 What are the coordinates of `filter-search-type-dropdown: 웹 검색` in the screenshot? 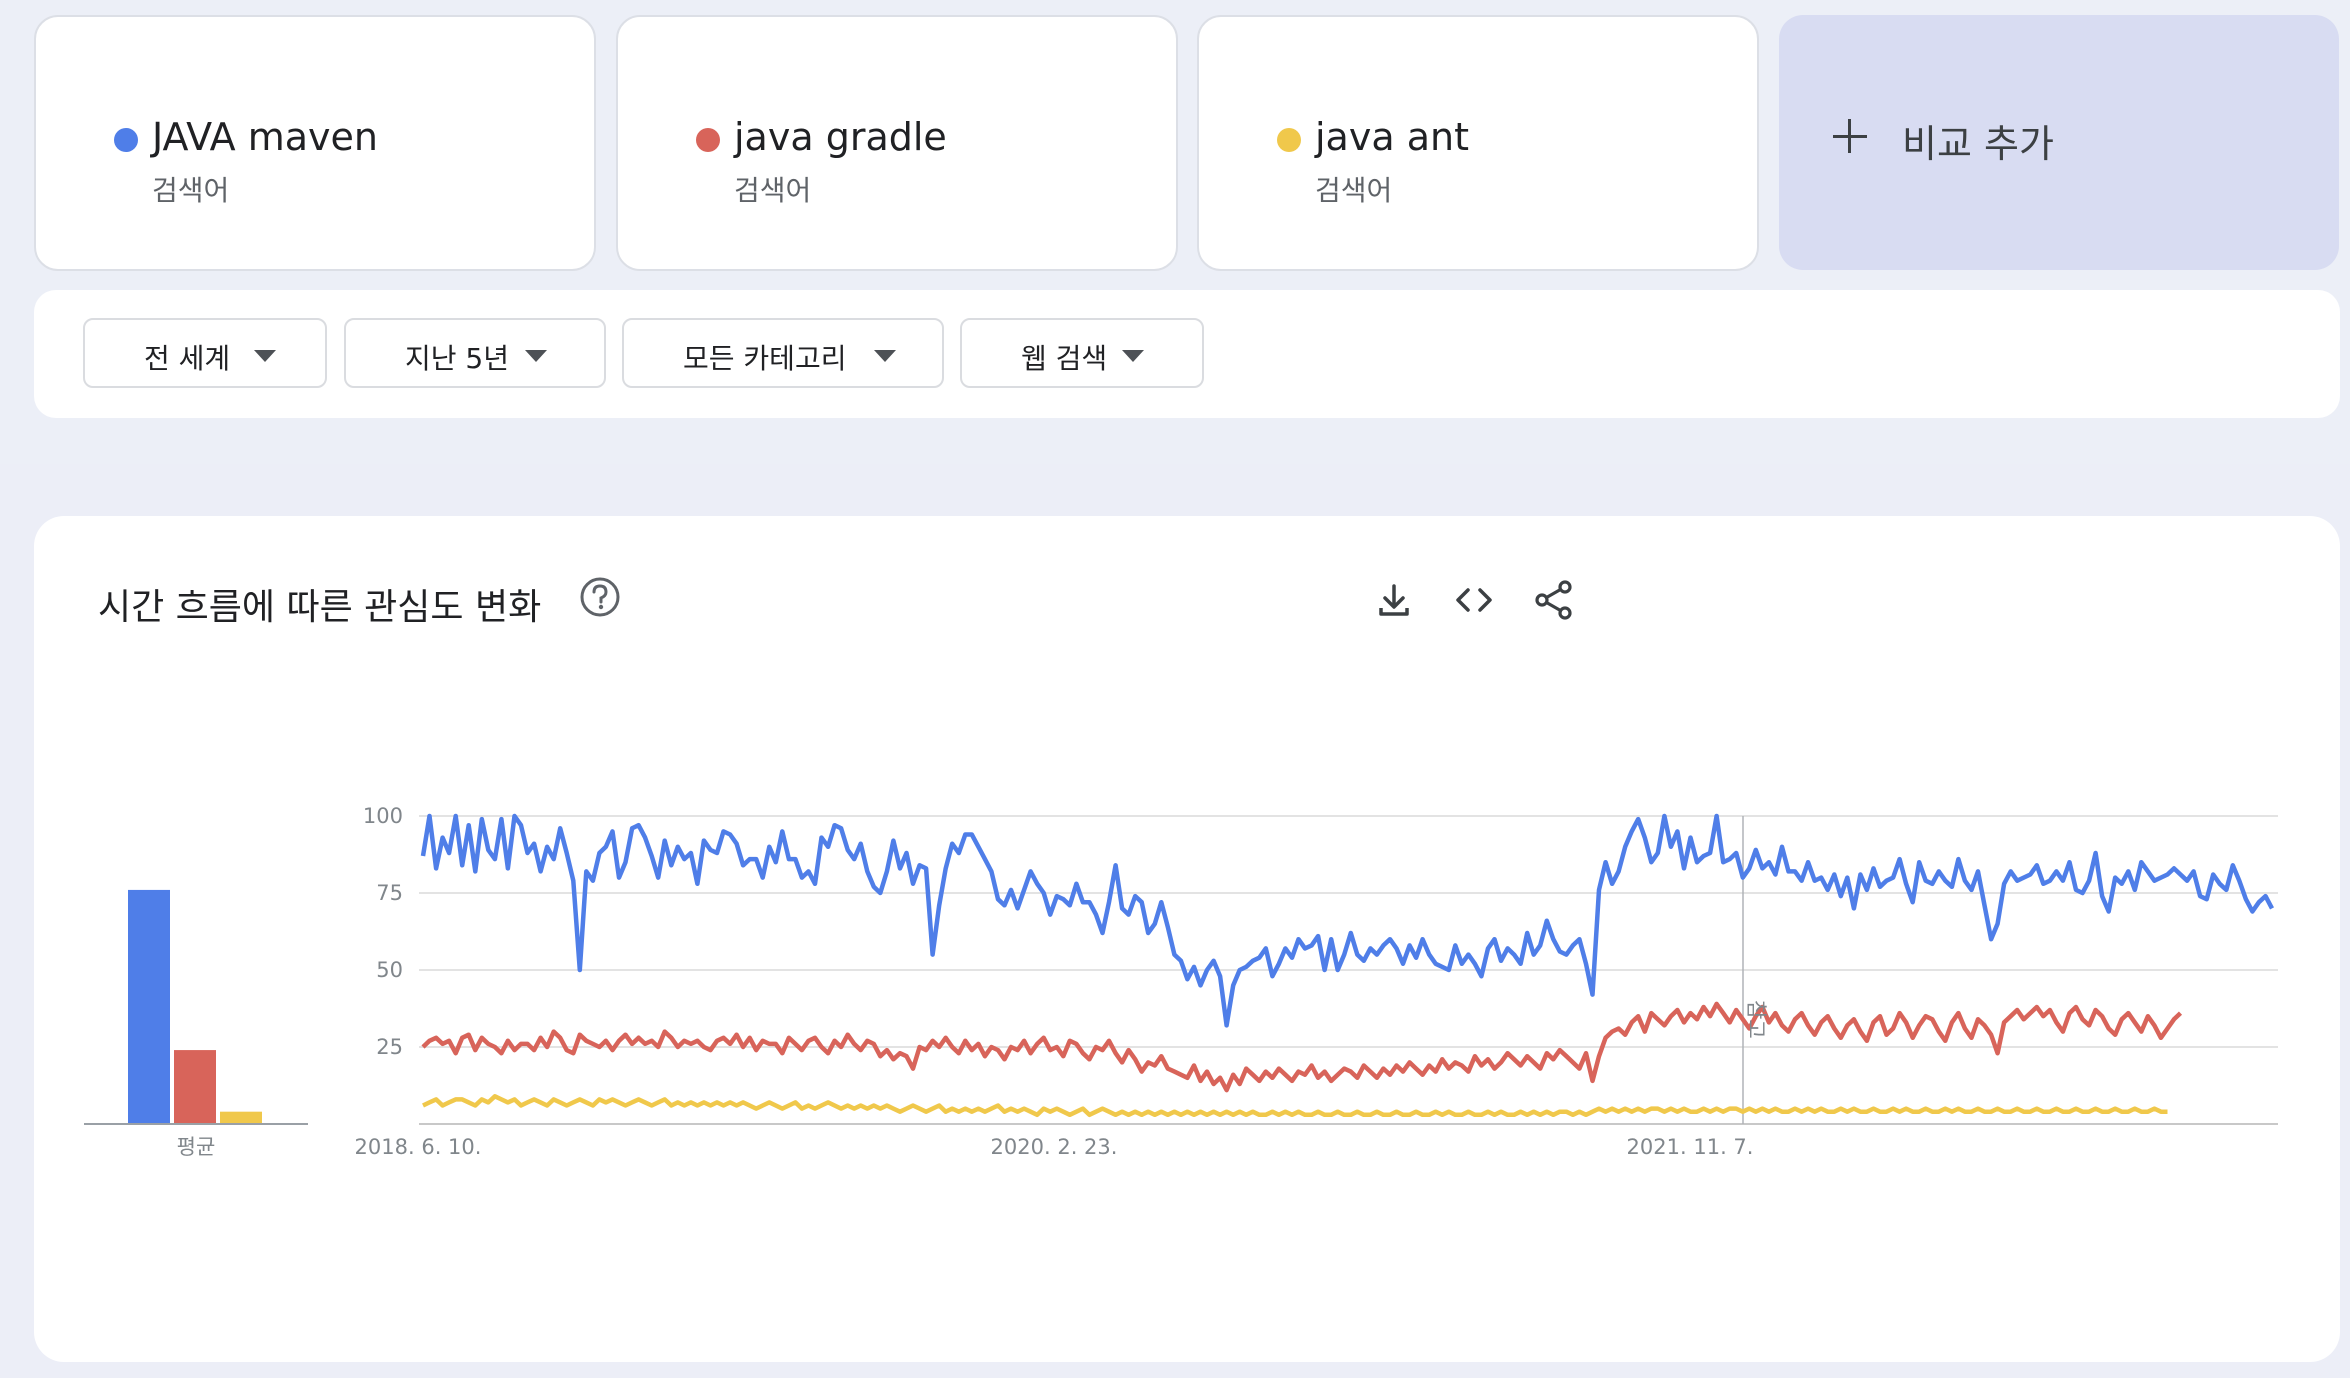 It's located at (1082, 353).